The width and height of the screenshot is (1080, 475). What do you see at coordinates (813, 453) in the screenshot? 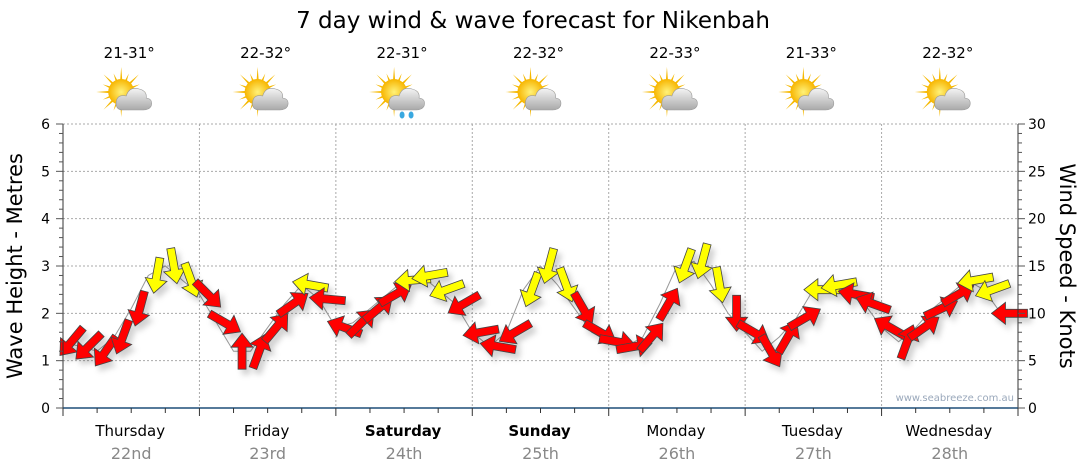
I see `date-label: 27th` at bounding box center [813, 453].